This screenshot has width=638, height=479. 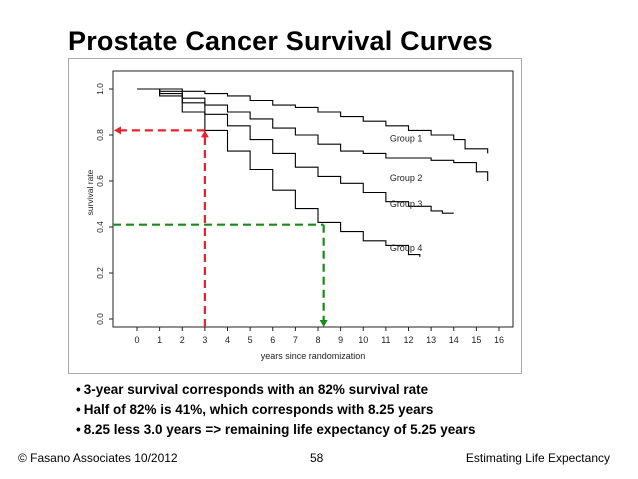 I want to click on x-axis-label: years since randomization, so click(x=313, y=356).